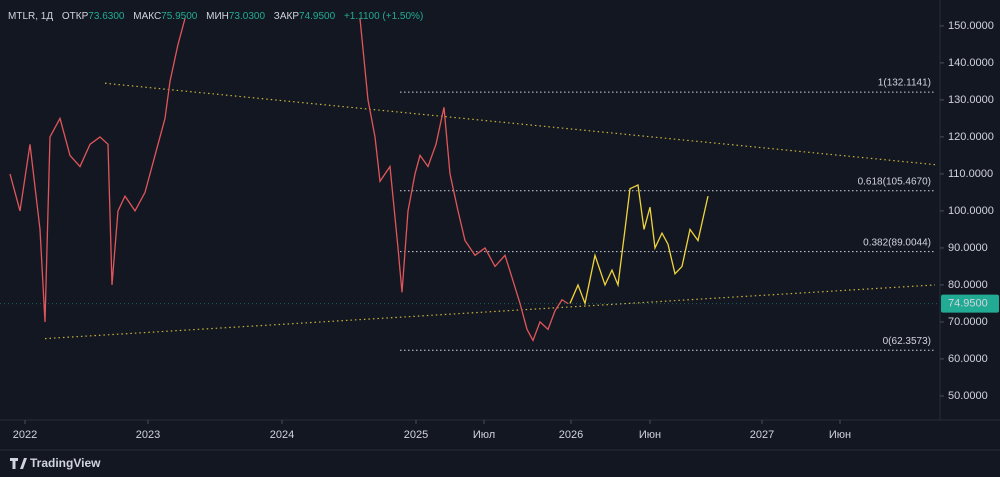  Describe the element at coordinates (968, 359) in the screenshot. I see `y-tick-label: 60.0000` at that location.